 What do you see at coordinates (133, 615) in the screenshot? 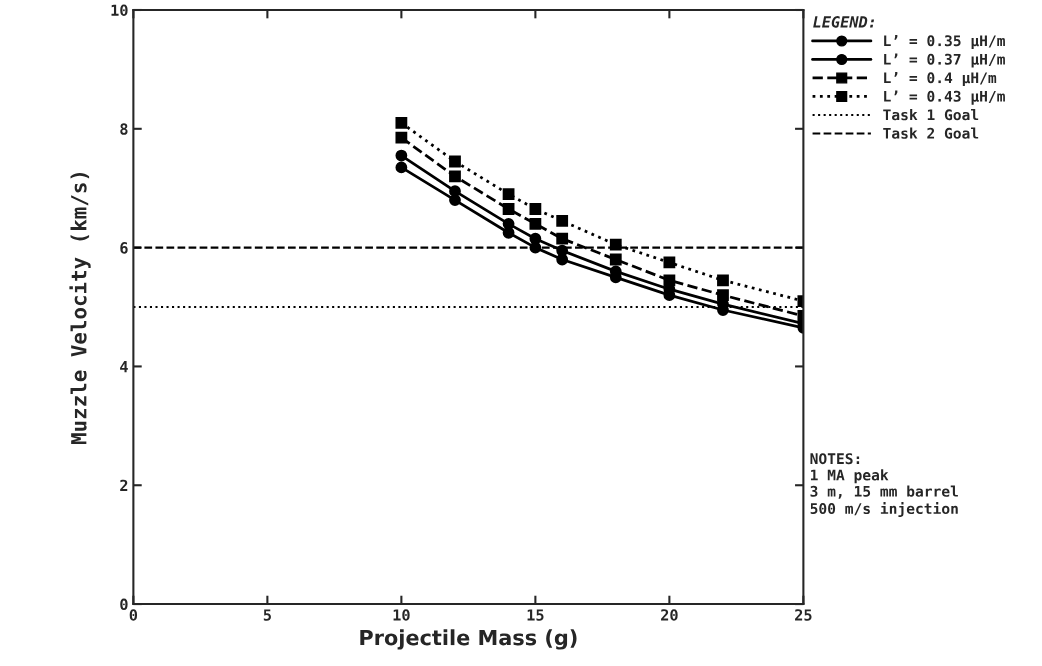
I see `x-tick-label: 0` at bounding box center [133, 615].